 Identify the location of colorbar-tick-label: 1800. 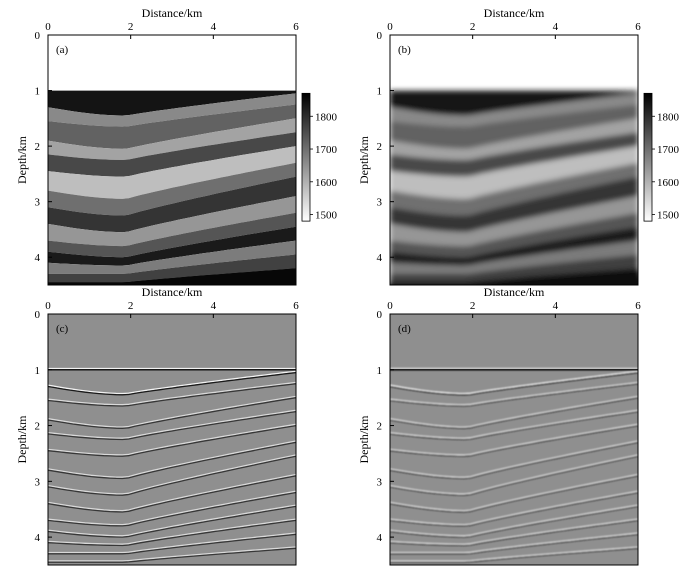
(668, 117).